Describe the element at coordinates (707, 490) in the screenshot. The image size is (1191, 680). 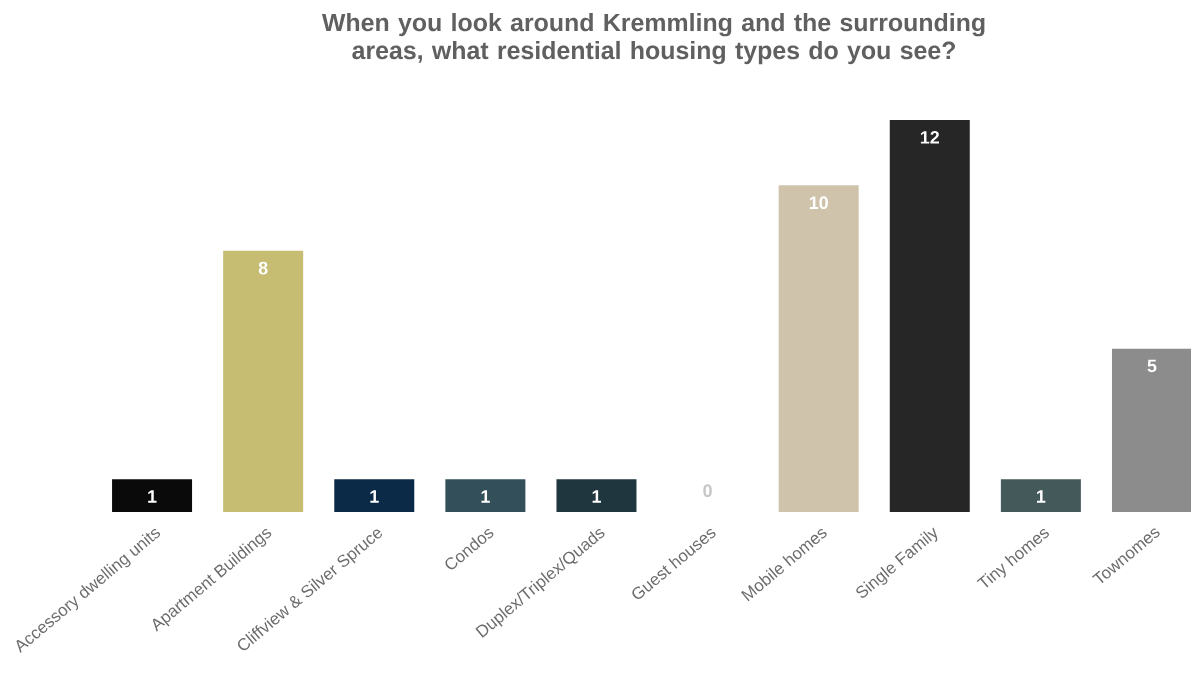
I see `data-label: 0` at that location.